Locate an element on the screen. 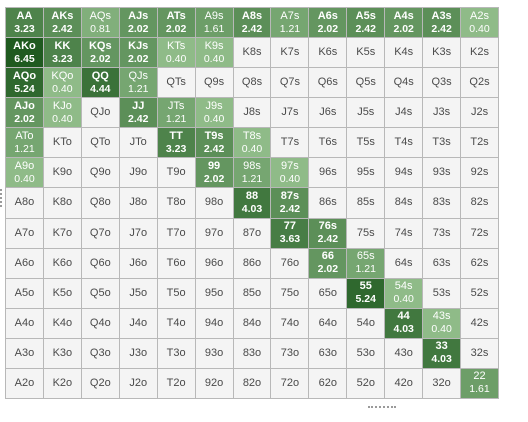 This screenshot has height=422, width=528. hand-cell-ATo: ATo 1.21 is located at coordinates (25, 143).